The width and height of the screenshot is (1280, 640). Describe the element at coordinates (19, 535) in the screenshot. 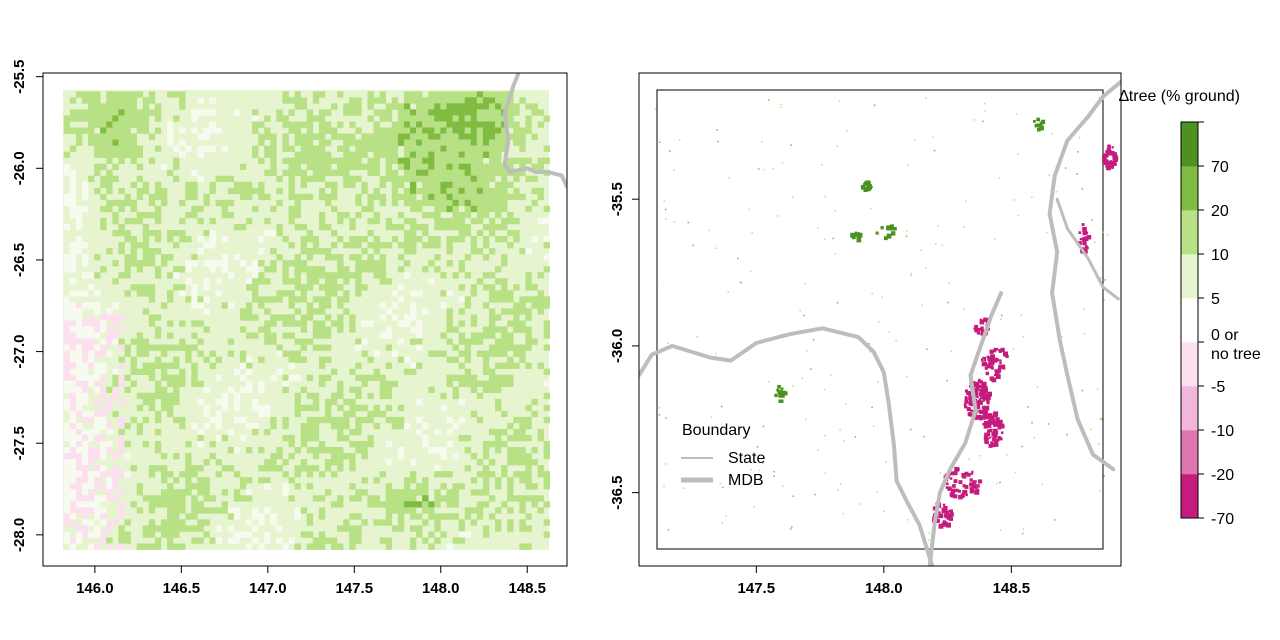

I see `y-tick-label: -28.0` at that location.